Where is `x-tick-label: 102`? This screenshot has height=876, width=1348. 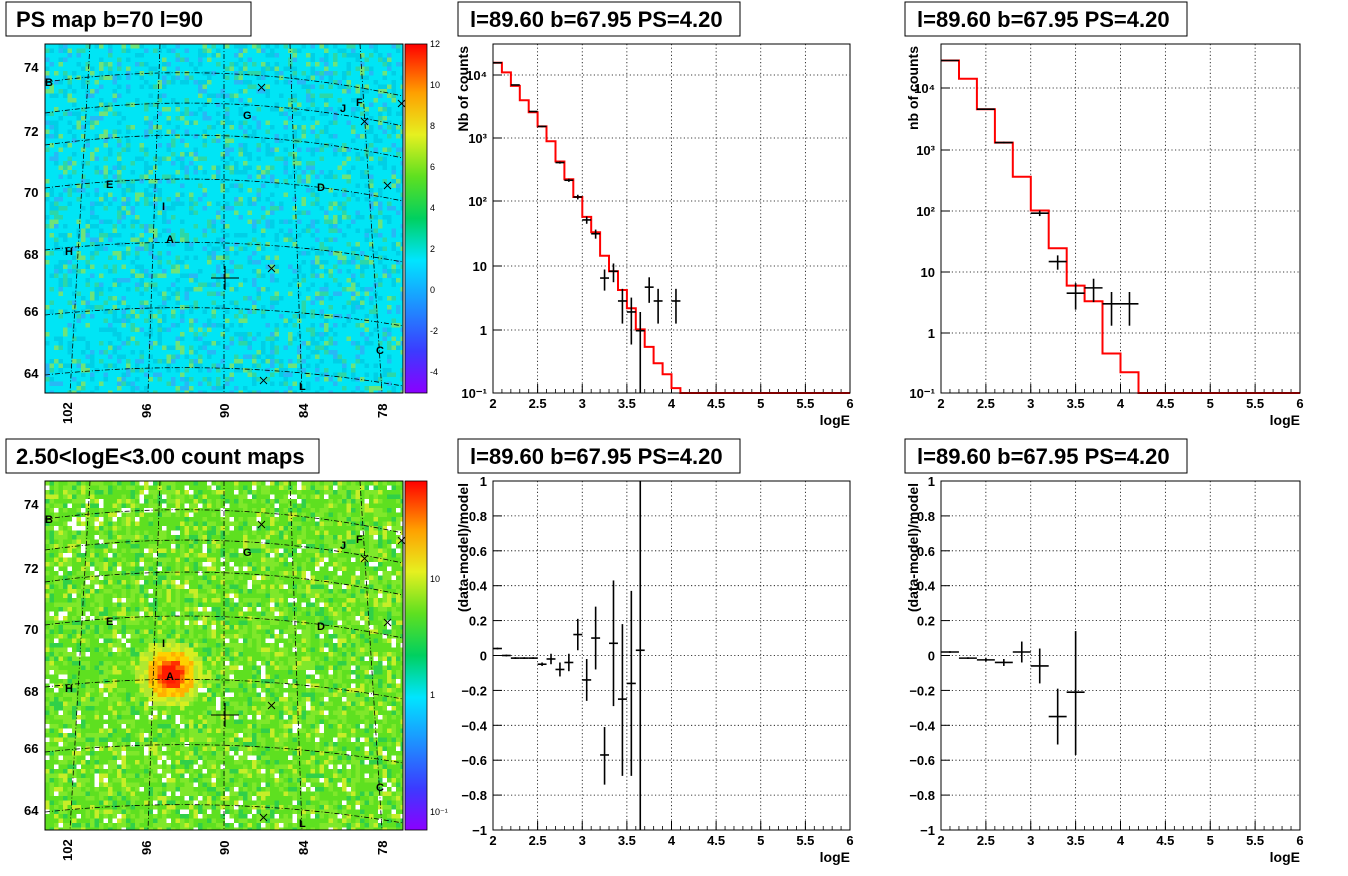 x-tick-label: 102 is located at coordinates (67, 850).